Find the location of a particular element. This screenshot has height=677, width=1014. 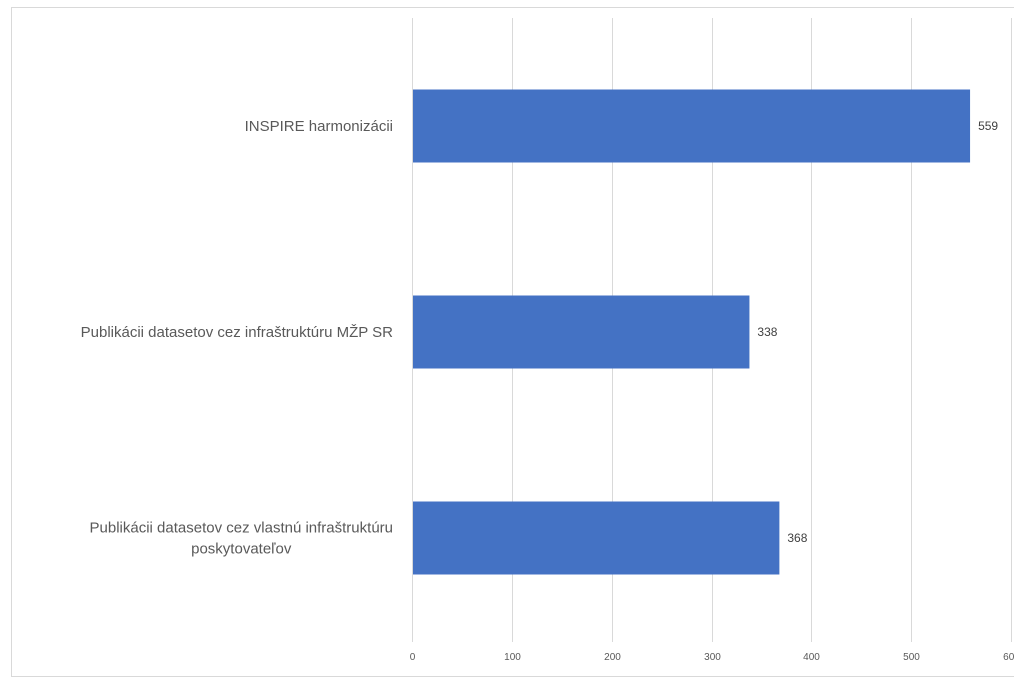

x-tick-label: 200 is located at coordinates (612, 657).